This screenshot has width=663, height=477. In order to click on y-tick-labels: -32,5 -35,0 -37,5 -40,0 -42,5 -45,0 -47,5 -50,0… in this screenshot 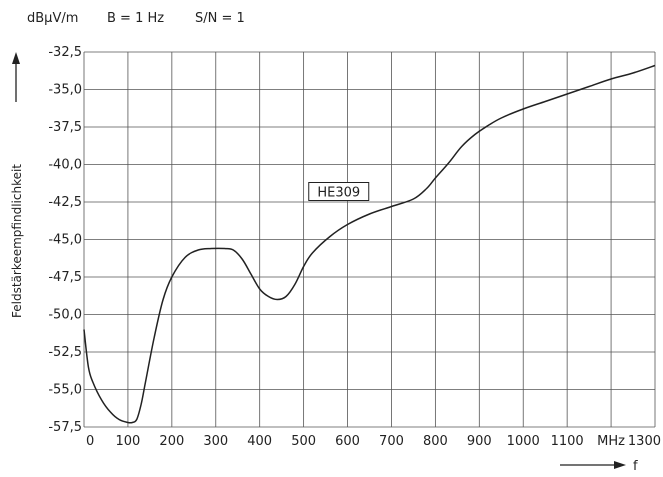, I will do `click(65, 240)`.